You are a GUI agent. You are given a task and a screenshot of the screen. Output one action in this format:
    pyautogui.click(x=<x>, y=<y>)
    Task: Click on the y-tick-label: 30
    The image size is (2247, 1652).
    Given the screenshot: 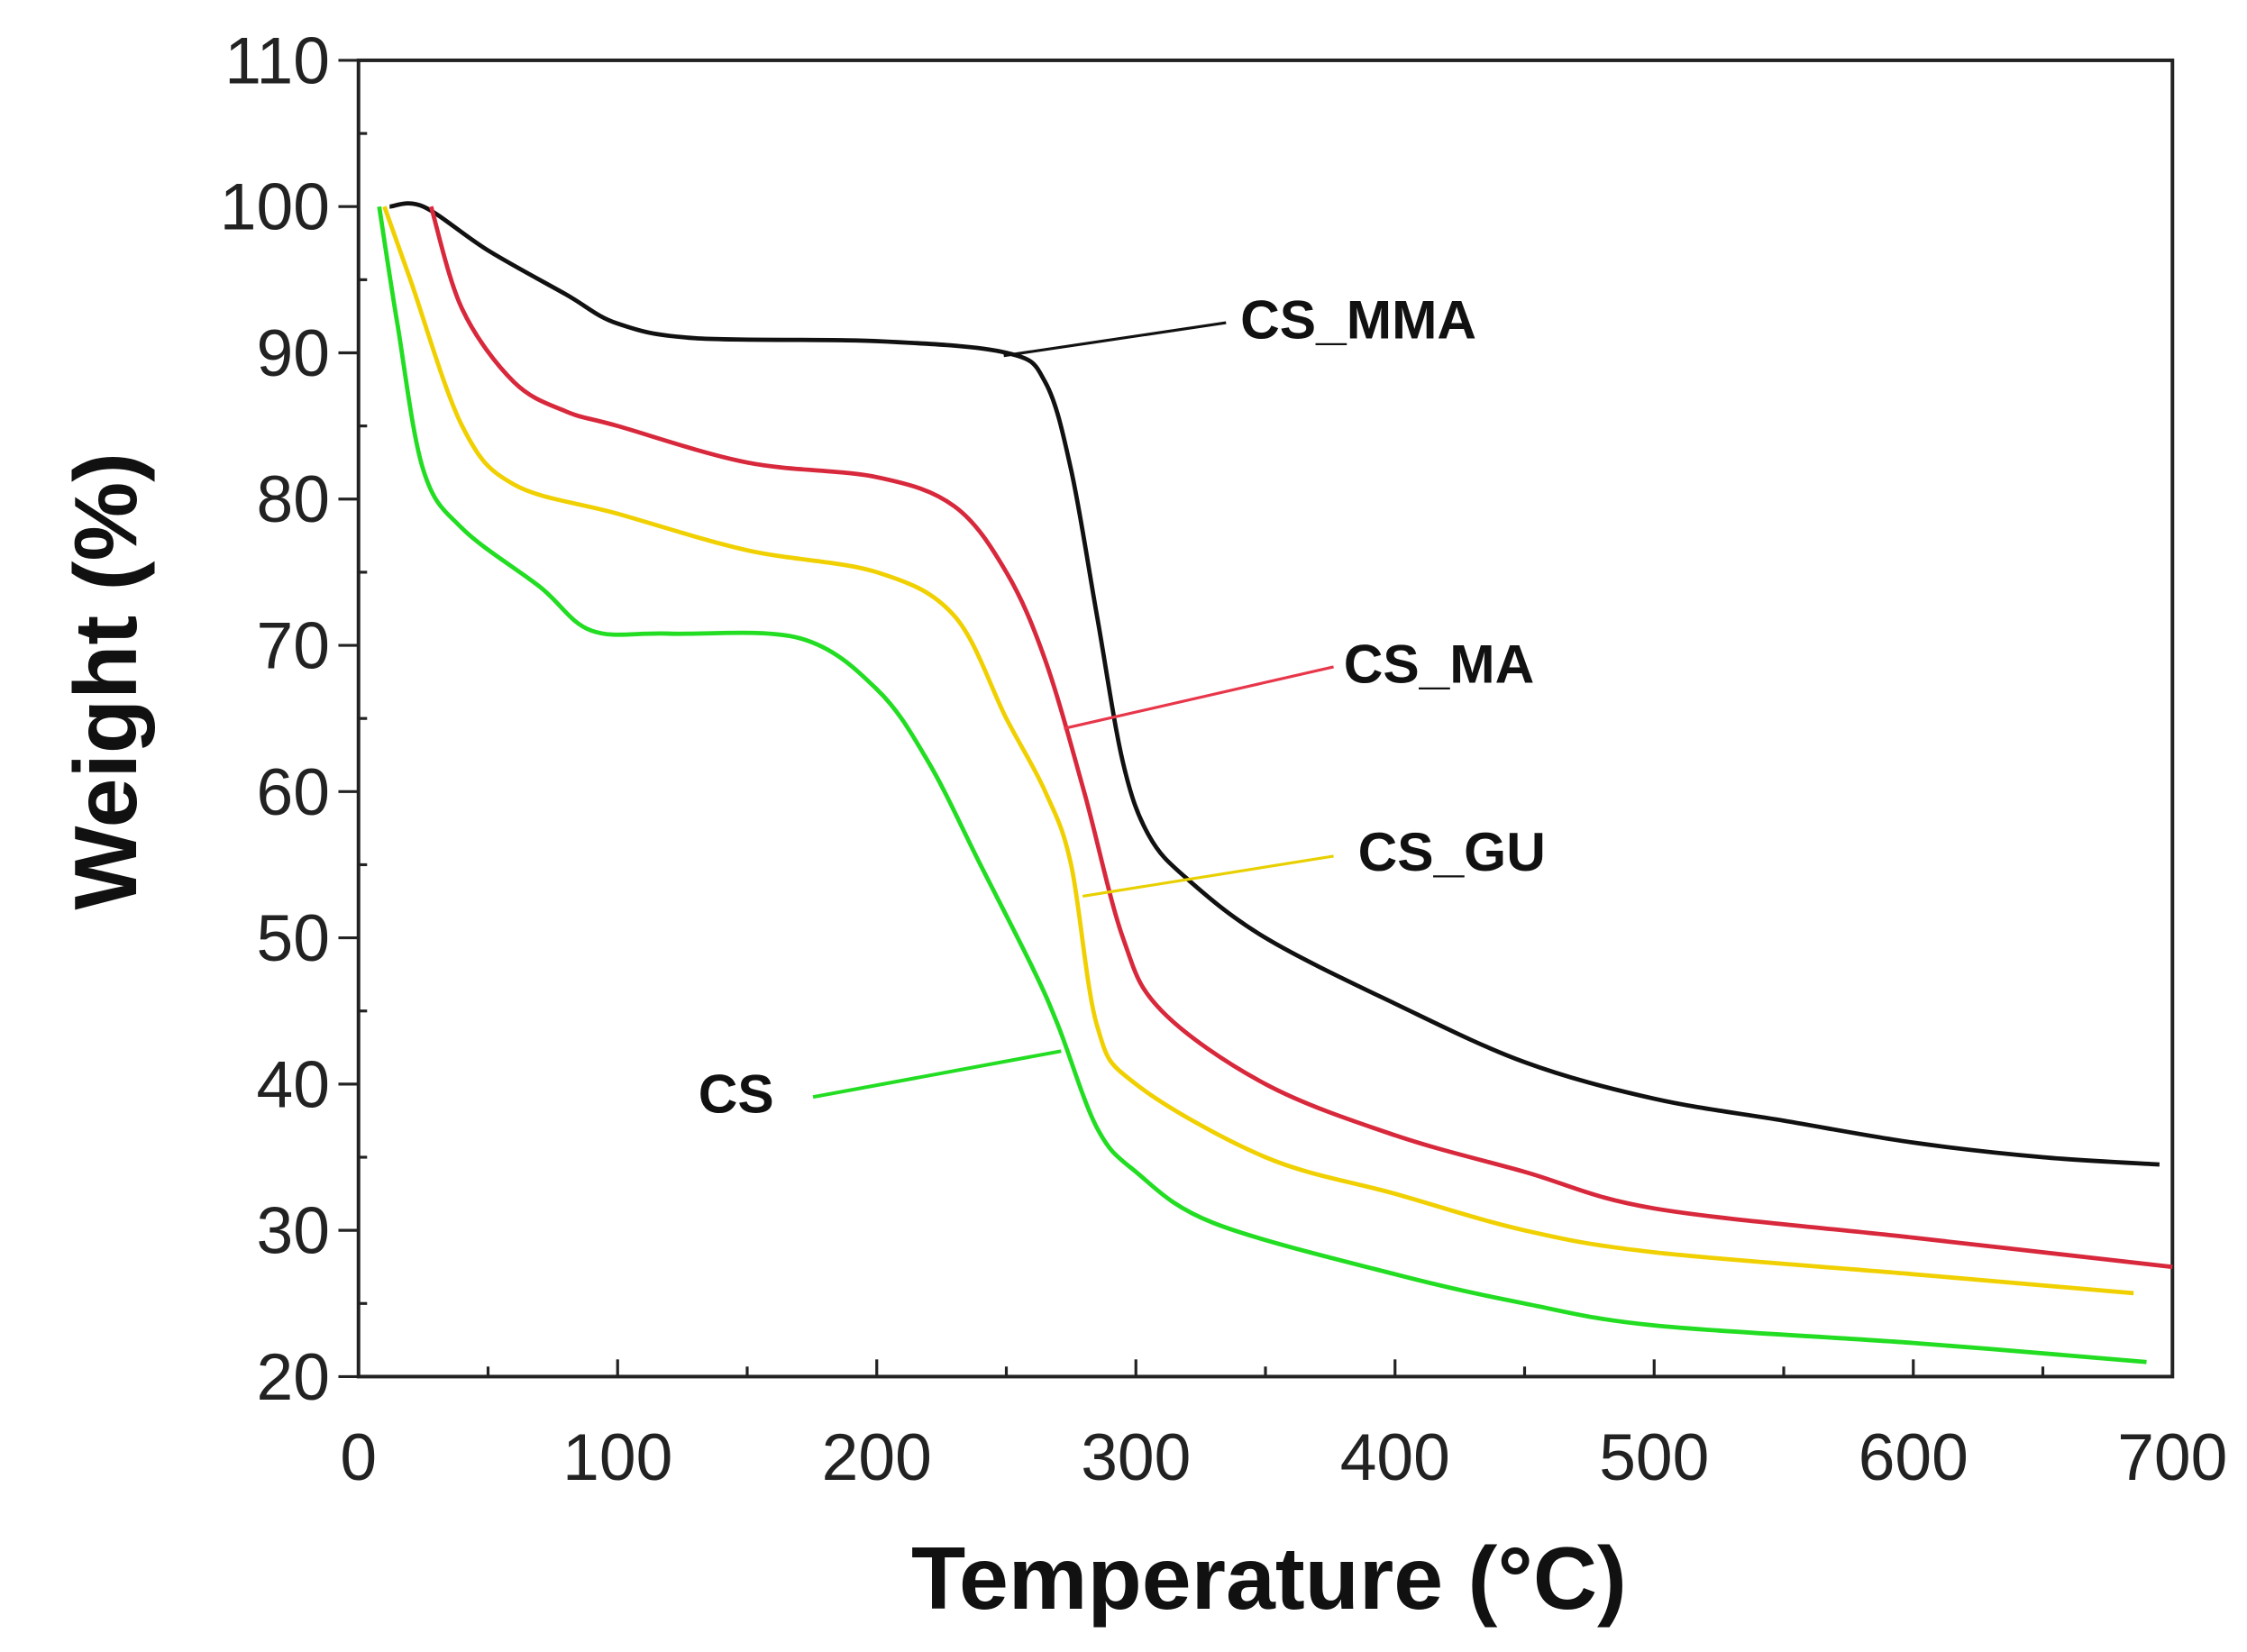 What is the action you would take?
    pyautogui.click(x=293, y=1231)
    